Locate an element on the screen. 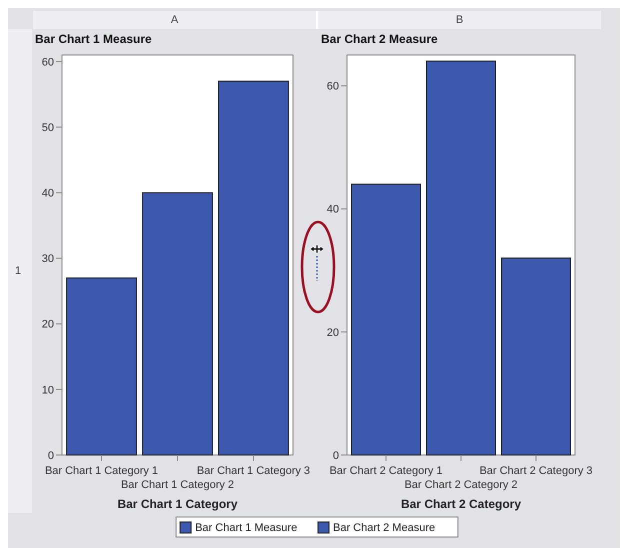 The height and width of the screenshot is (548, 622). x-axis-title: Bar Chart 1 Category is located at coordinates (177, 504).